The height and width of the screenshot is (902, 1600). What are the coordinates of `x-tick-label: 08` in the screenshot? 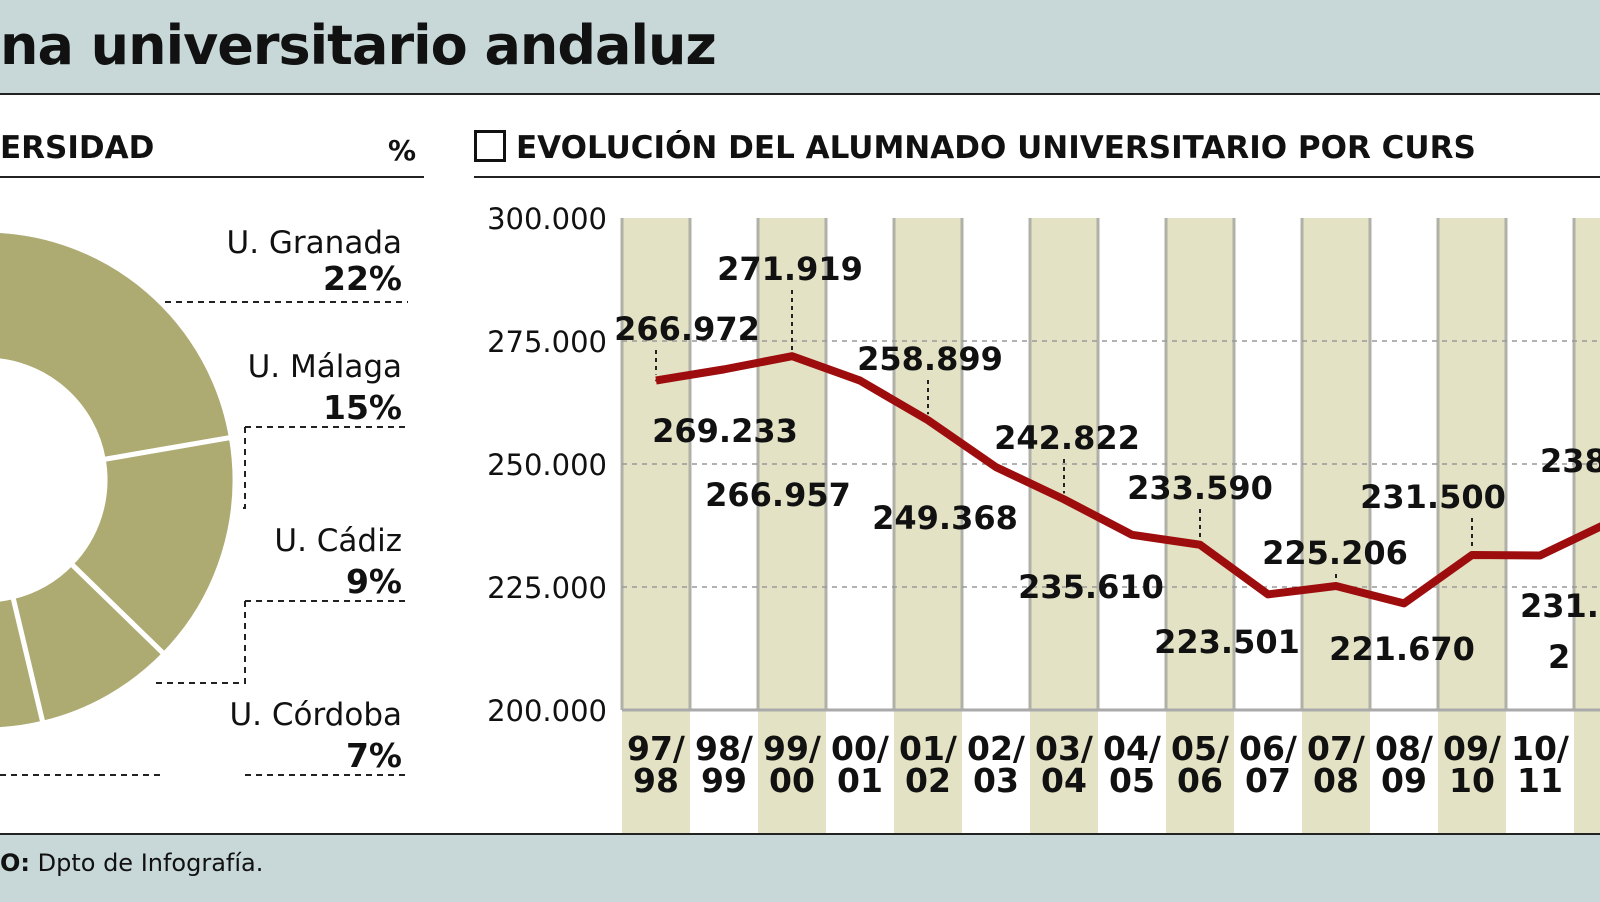 It's located at (1336, 780).